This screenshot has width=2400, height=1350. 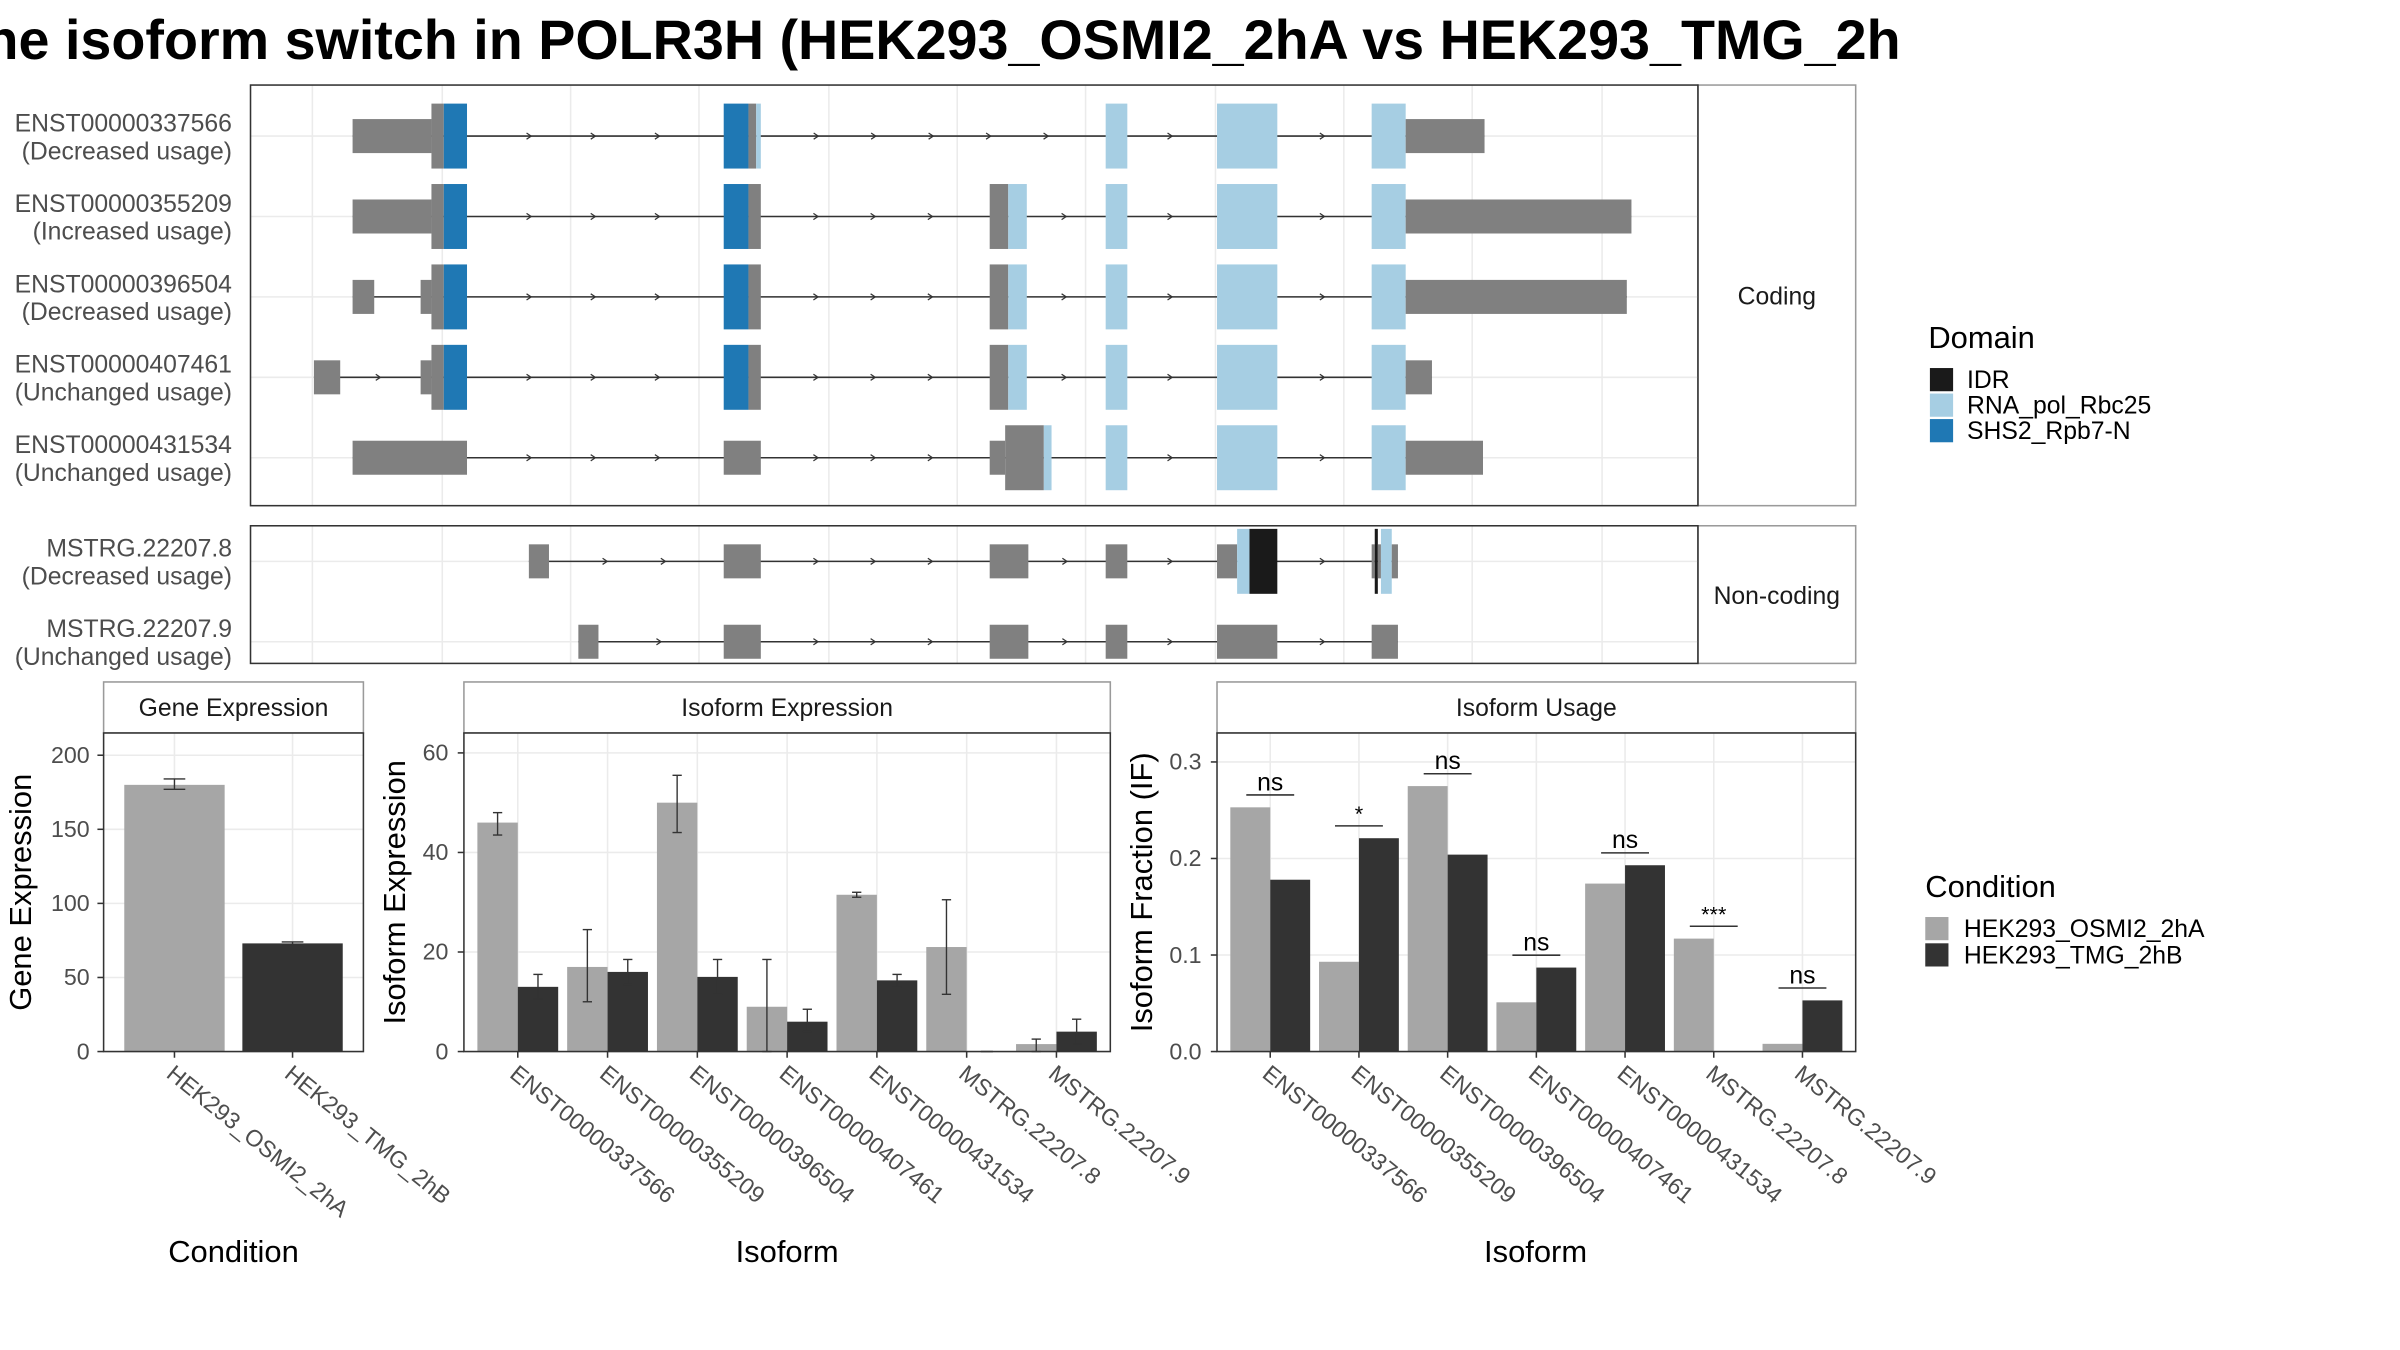 What do you see at coordinates (1185, 1051) in the screenshot?
I see `y-tick-label: 0.0` at bounding box center [1185, 1051].